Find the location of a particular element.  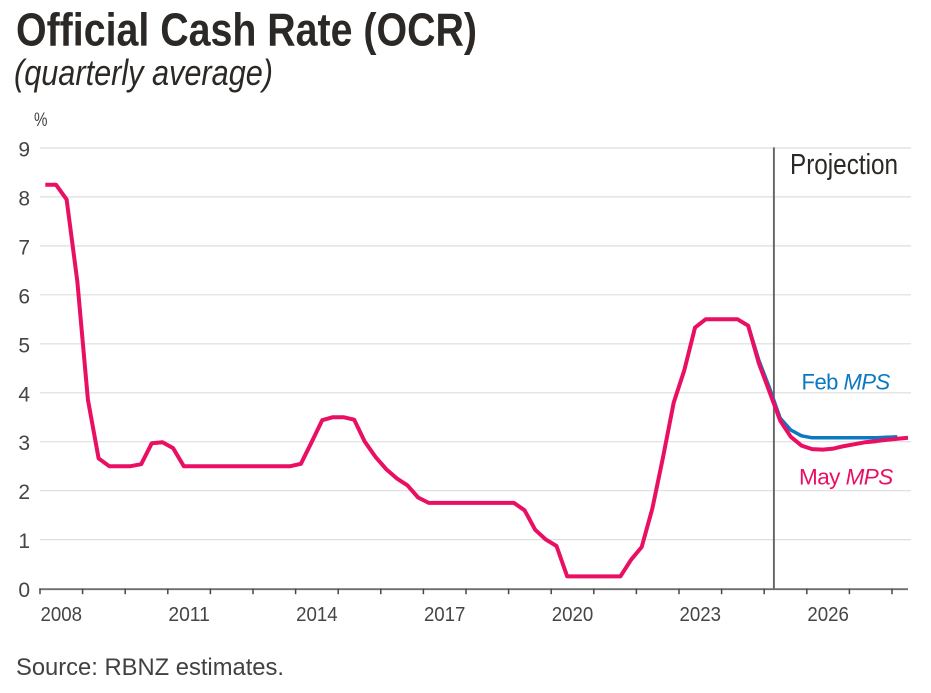

svg-text: 2026 is located at coordinates (828, 615).